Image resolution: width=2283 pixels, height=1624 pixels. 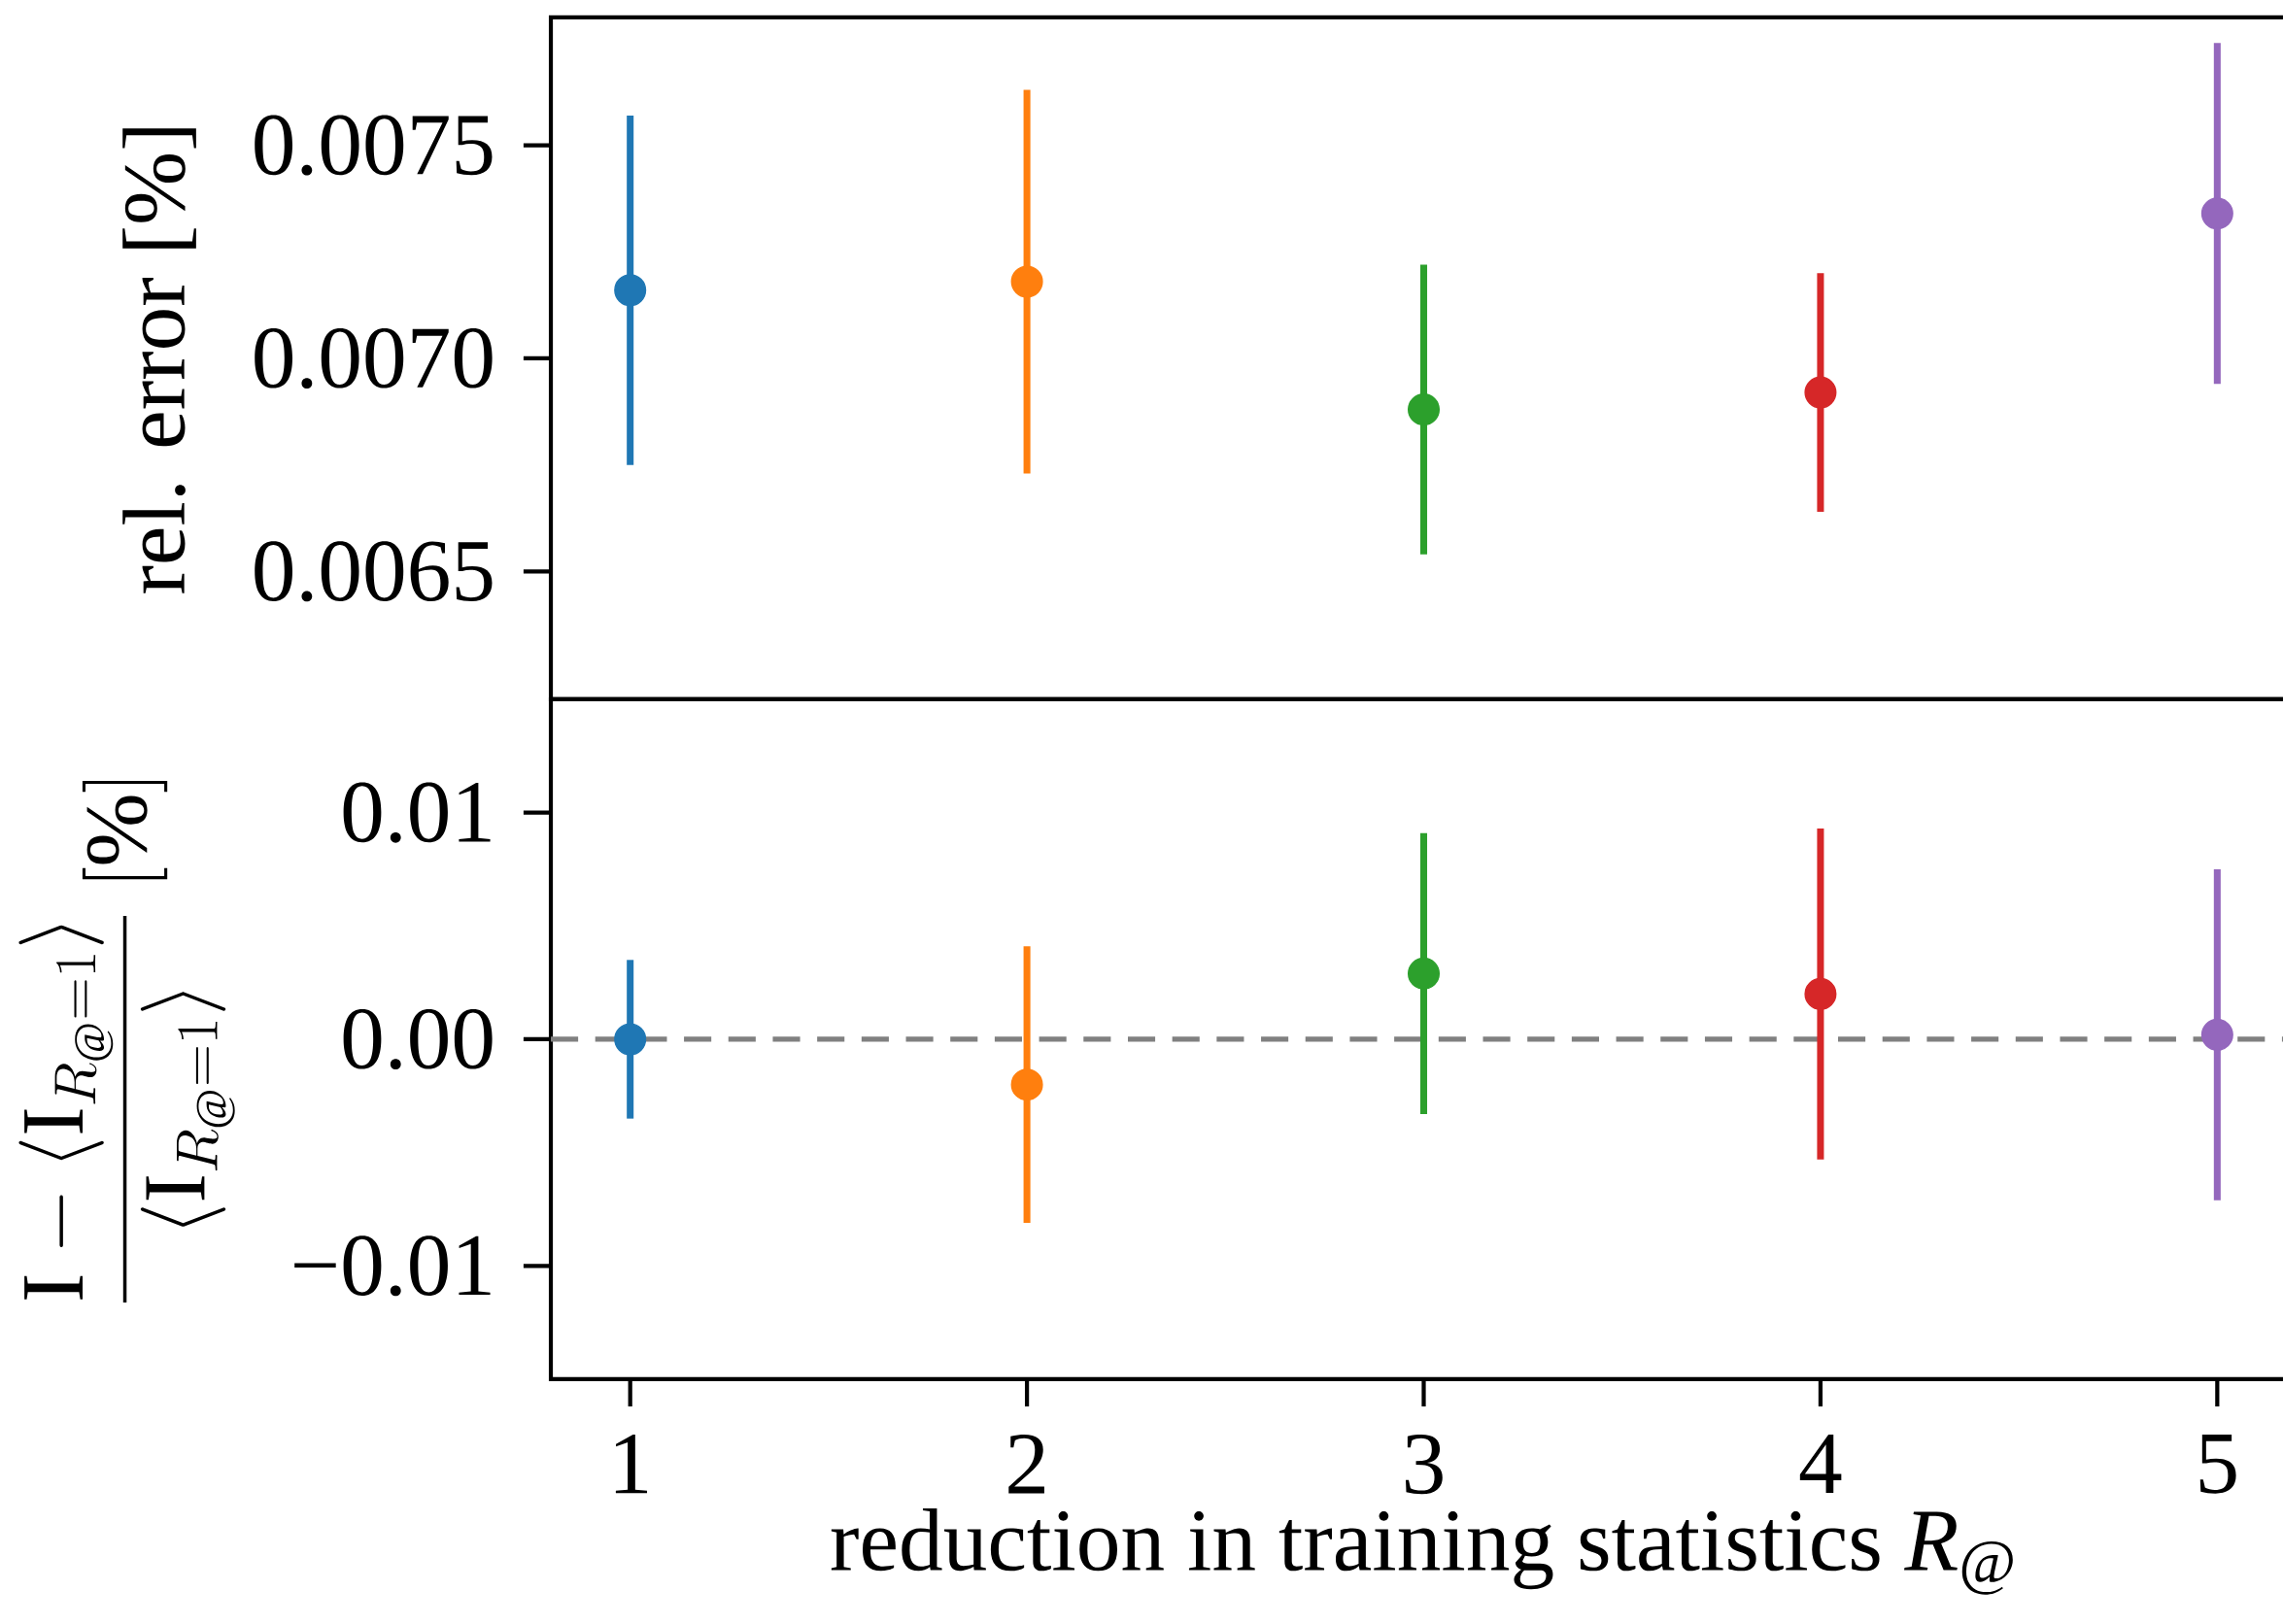 I want to click on y-axis-title: $\frac{\mathrm{I}-\langle\mathrm{I}_{R_{@}=1}\rangle}{\langle\mathrm{I}_{R_{@}=1}\rangle}\;[\%]$, so click(x=126, y=1041).